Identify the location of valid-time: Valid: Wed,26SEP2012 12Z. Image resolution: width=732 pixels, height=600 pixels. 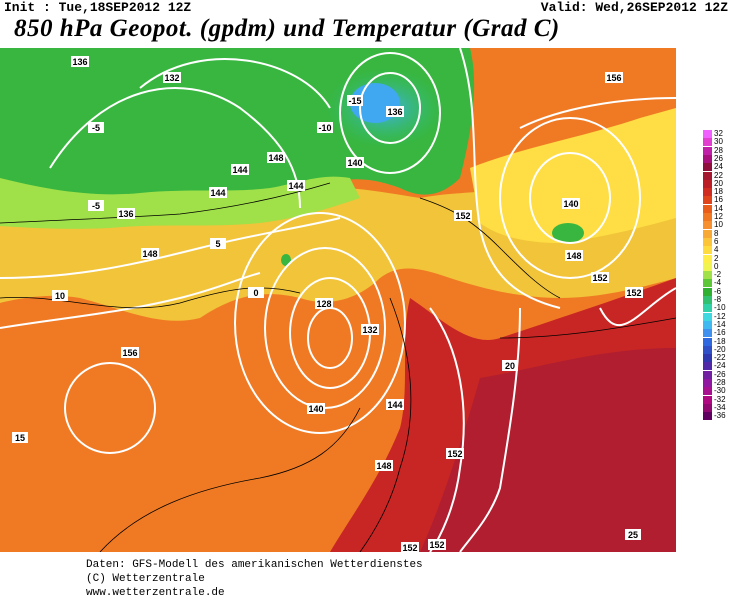
(634, 7).